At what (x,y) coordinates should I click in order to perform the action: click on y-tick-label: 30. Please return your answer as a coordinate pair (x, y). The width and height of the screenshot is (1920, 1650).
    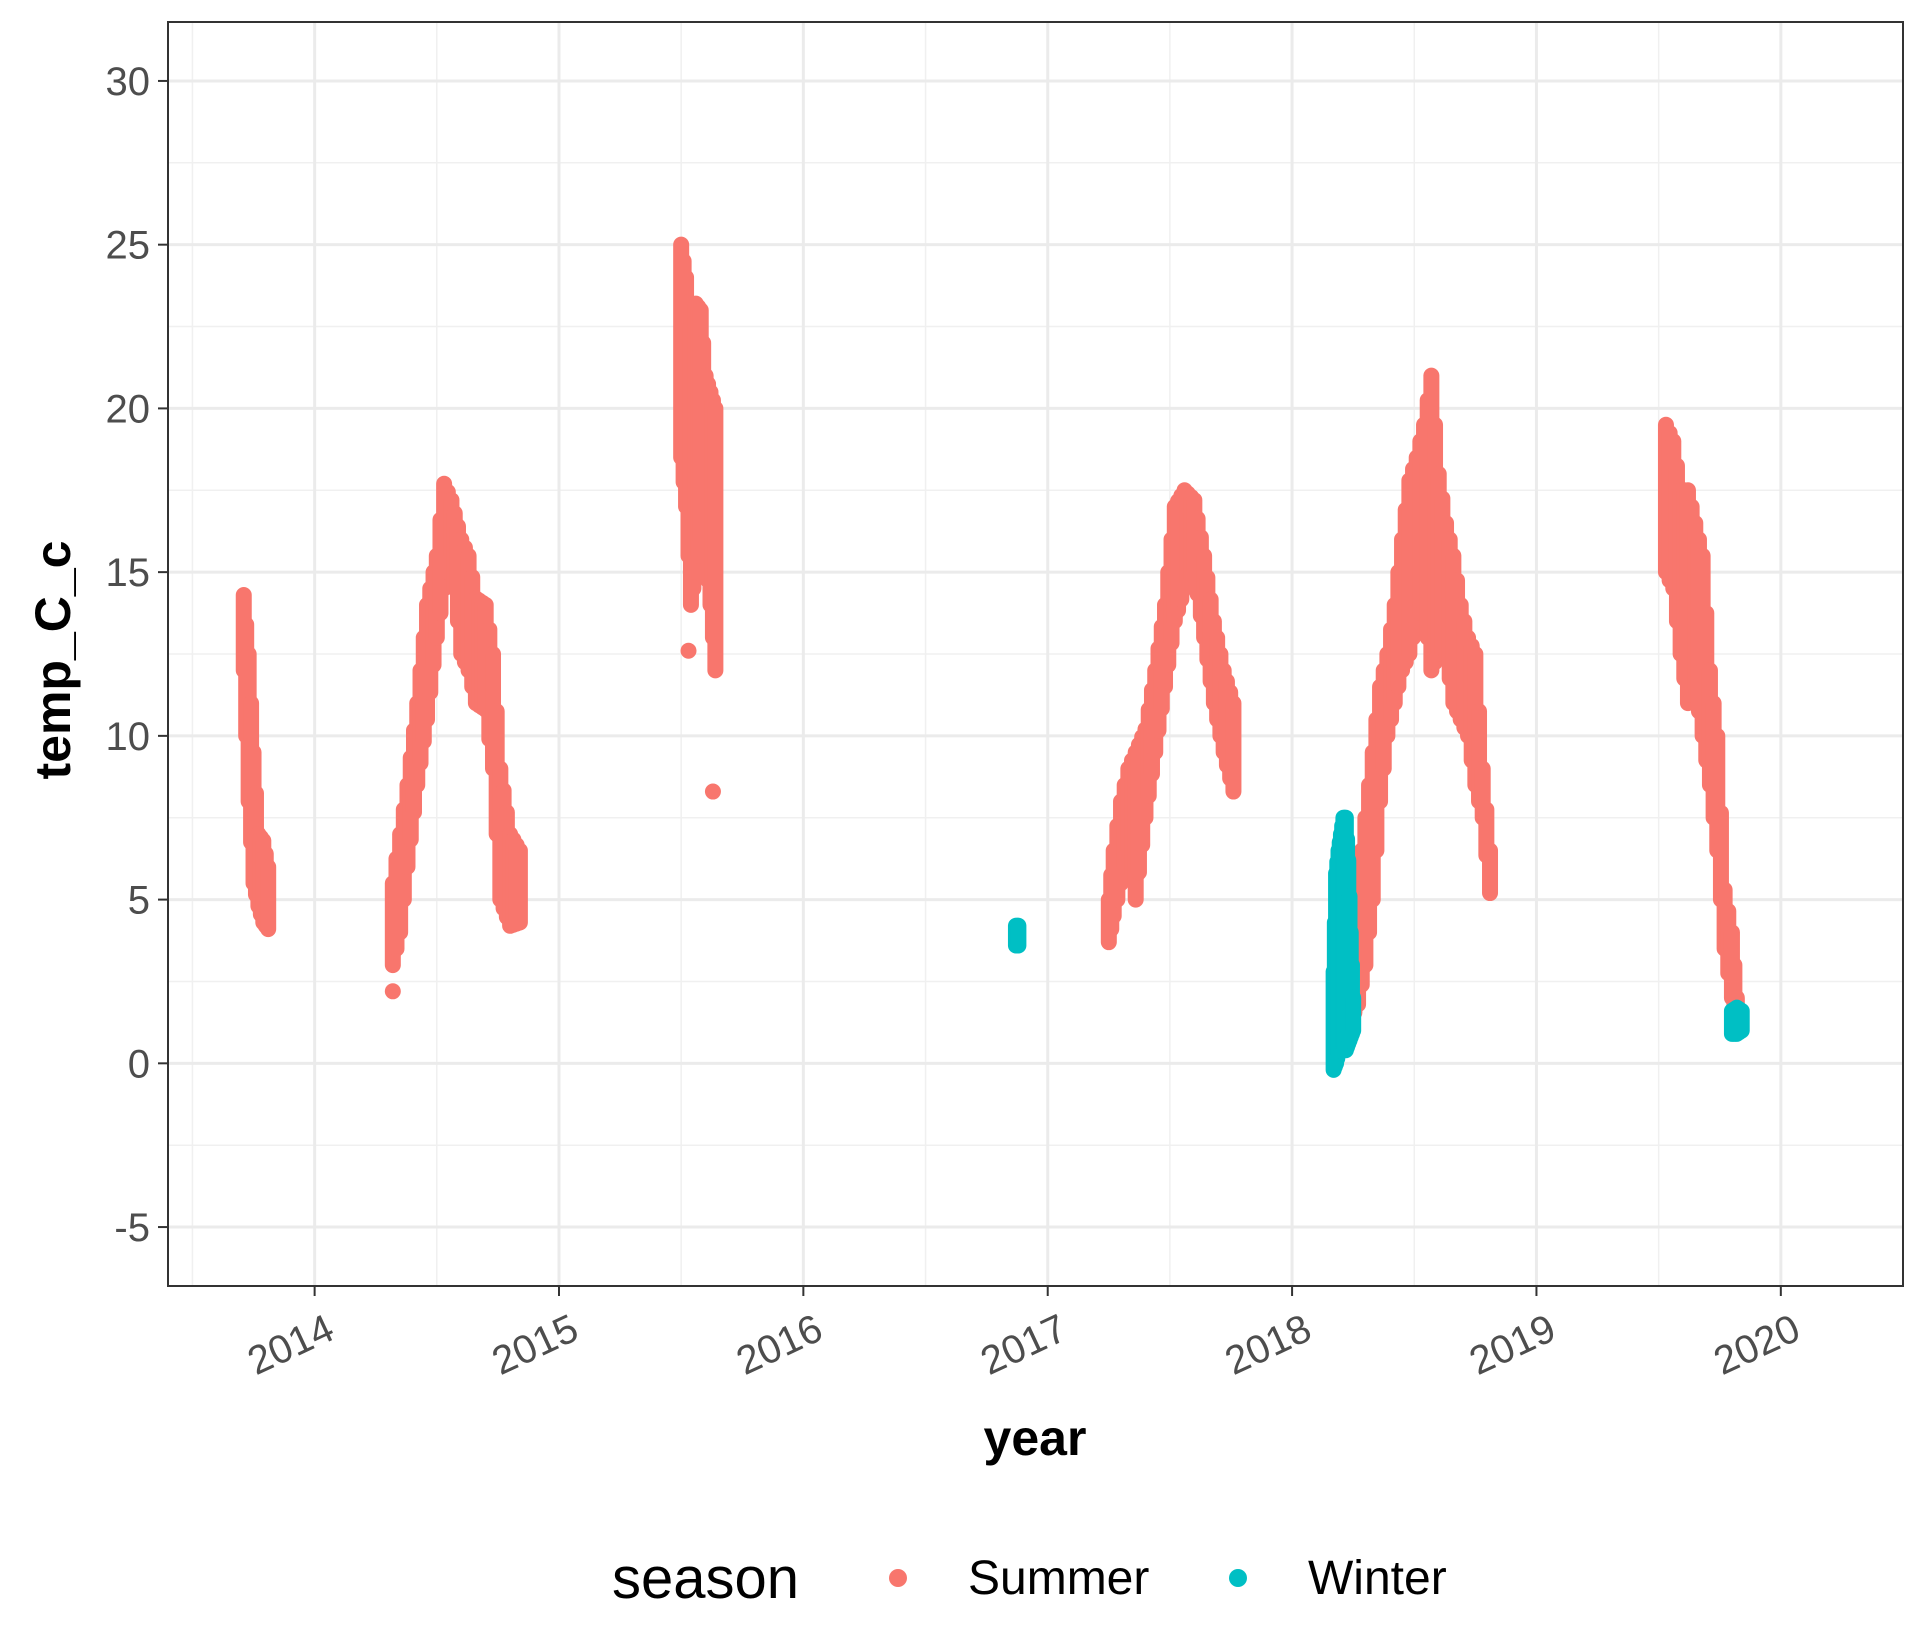
    Looking at the image, I should click on (128, 82).